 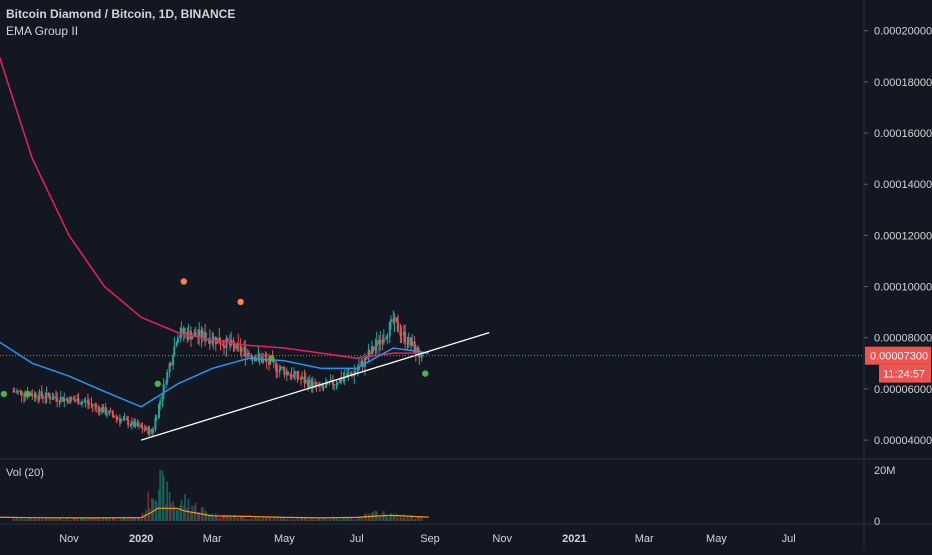 What do you see at coordinates (903, 236) in the screenshot?
I see `price-tick-label: 0.00012000` at bounding box center [903, 236].